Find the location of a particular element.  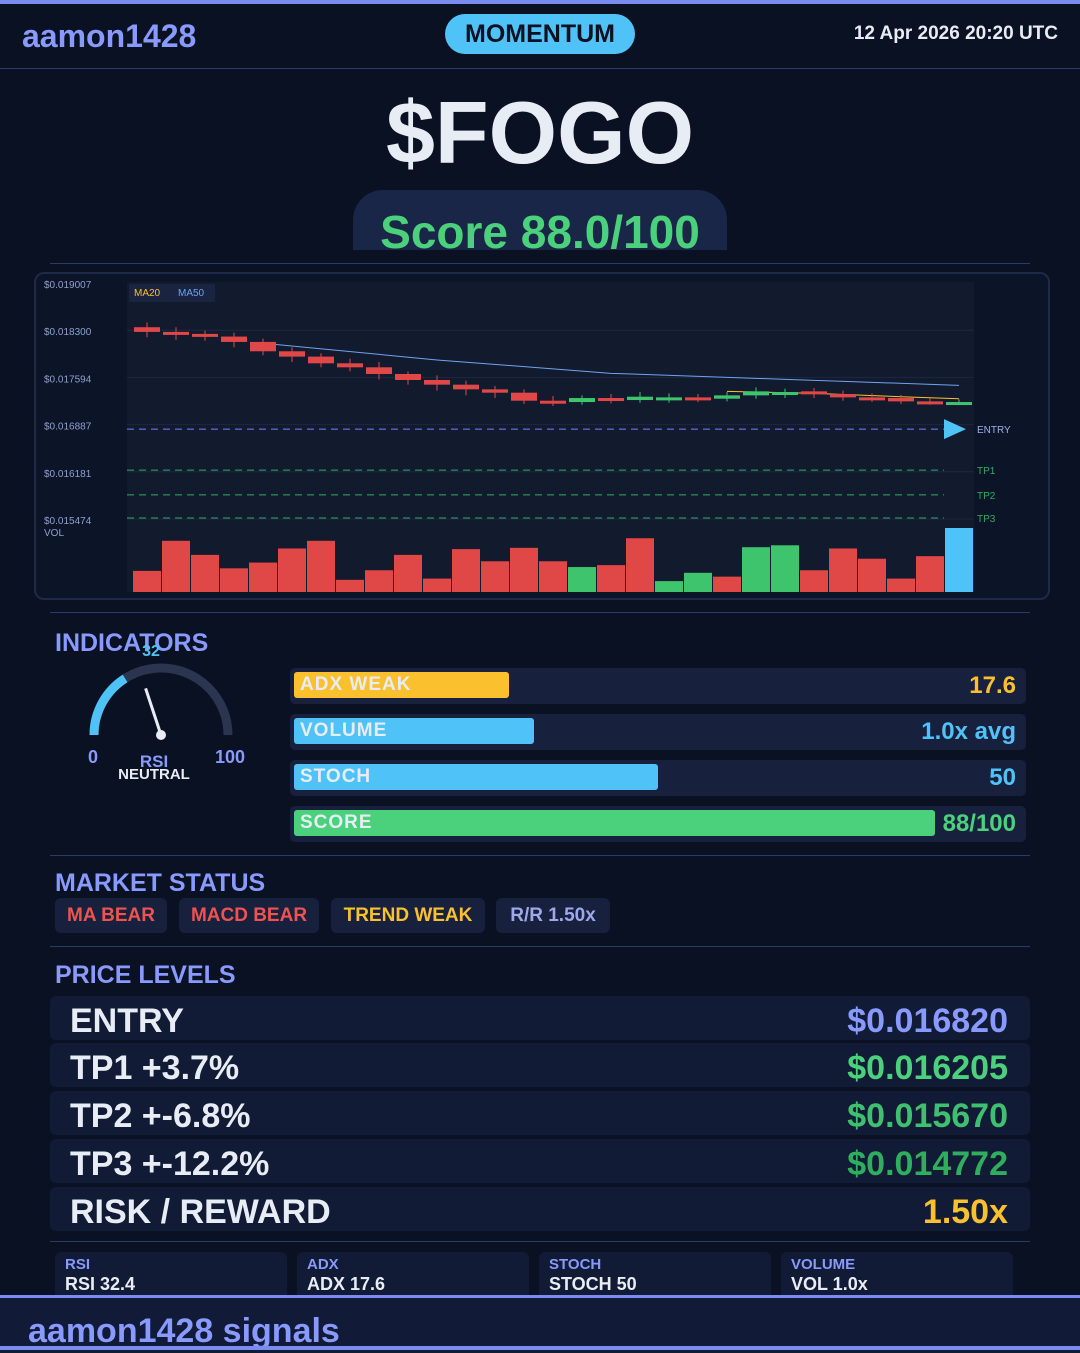

market-status-title: MARKET STATUS is located at coordinates (160, 883).